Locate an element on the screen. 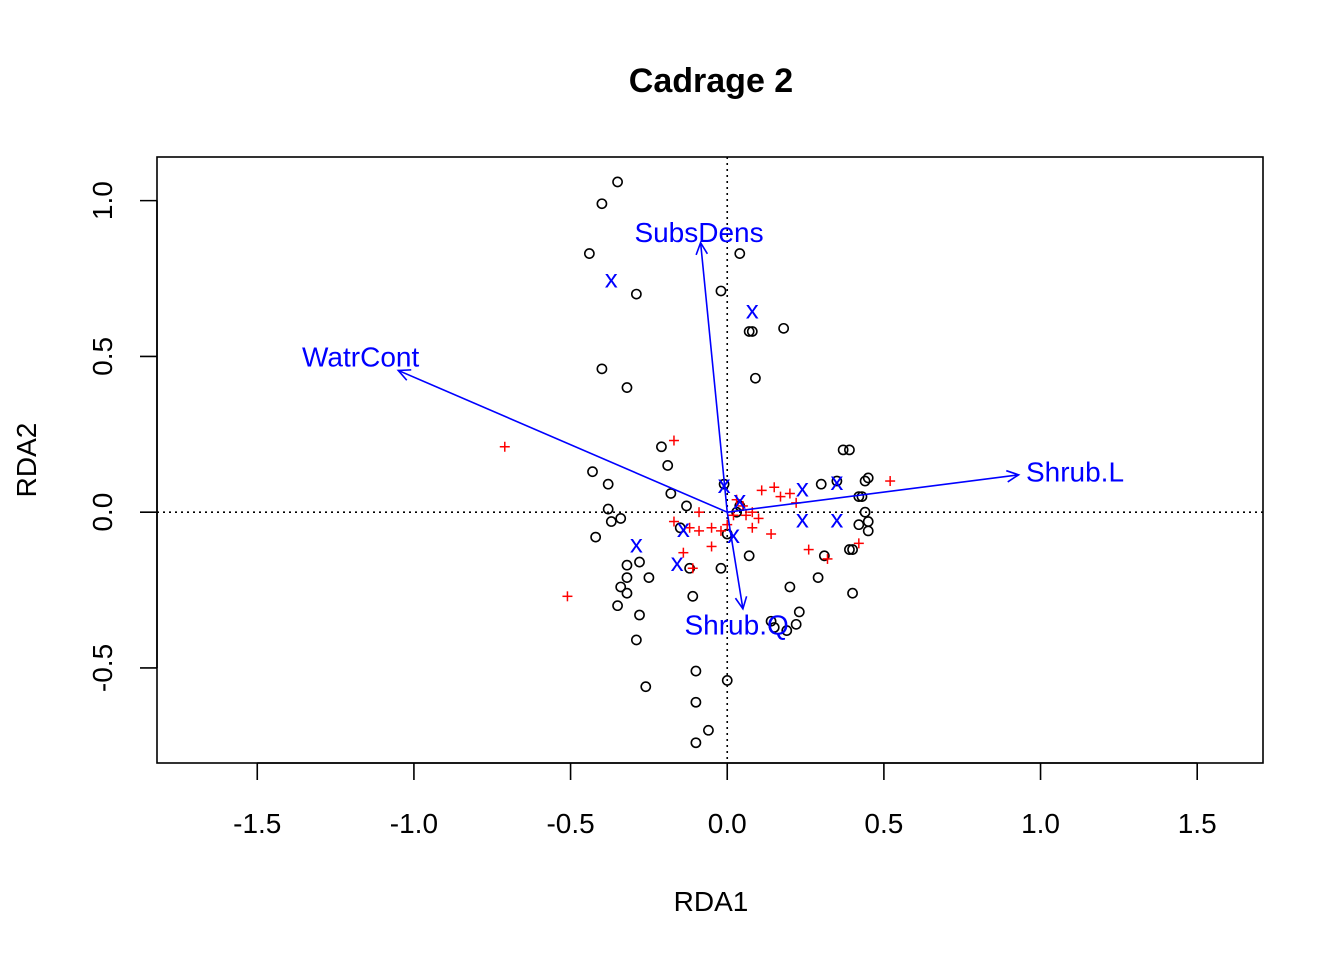 The width and height of the screenshot is (1344, 960). arrow-label: WatrCont is located at coordinates (360, 356).